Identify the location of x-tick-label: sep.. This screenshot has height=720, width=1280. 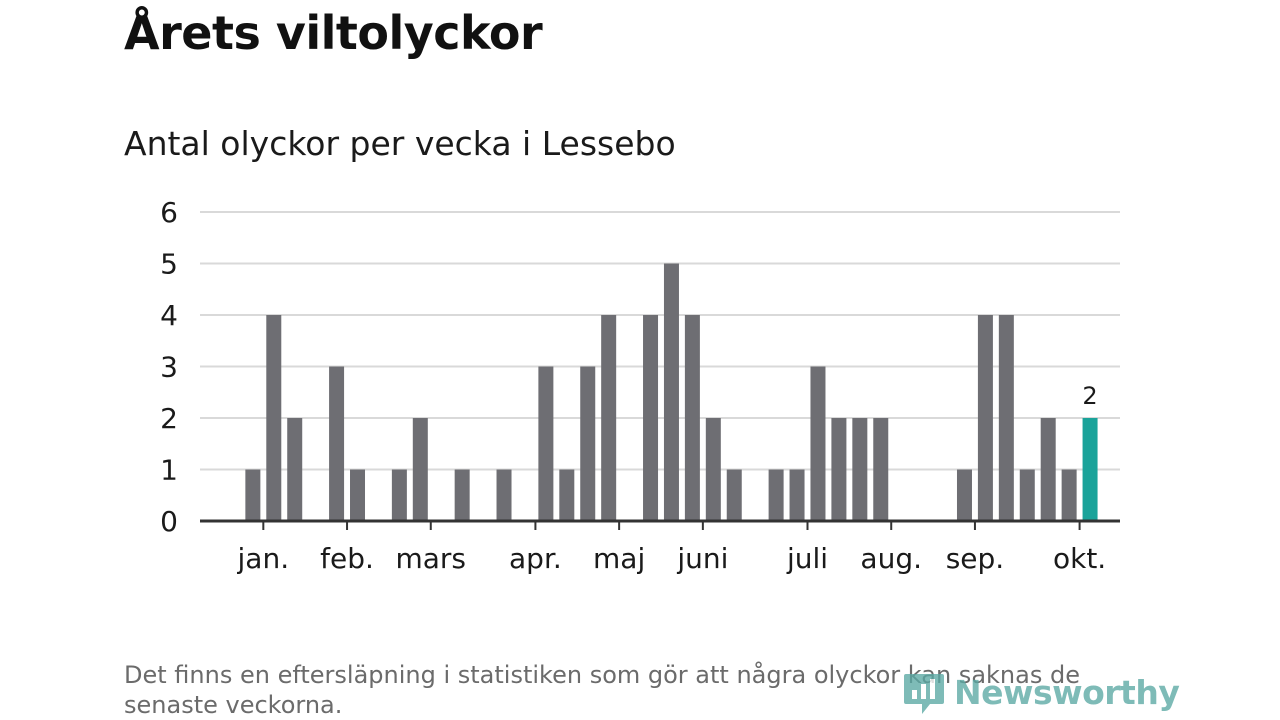
(975, 558).